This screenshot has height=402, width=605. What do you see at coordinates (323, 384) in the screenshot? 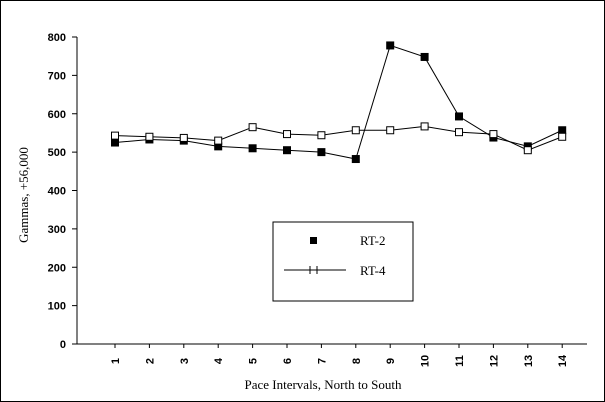
I see `x-axis-title: Pace Intervals, North to South` at bounding box center [323, 384].